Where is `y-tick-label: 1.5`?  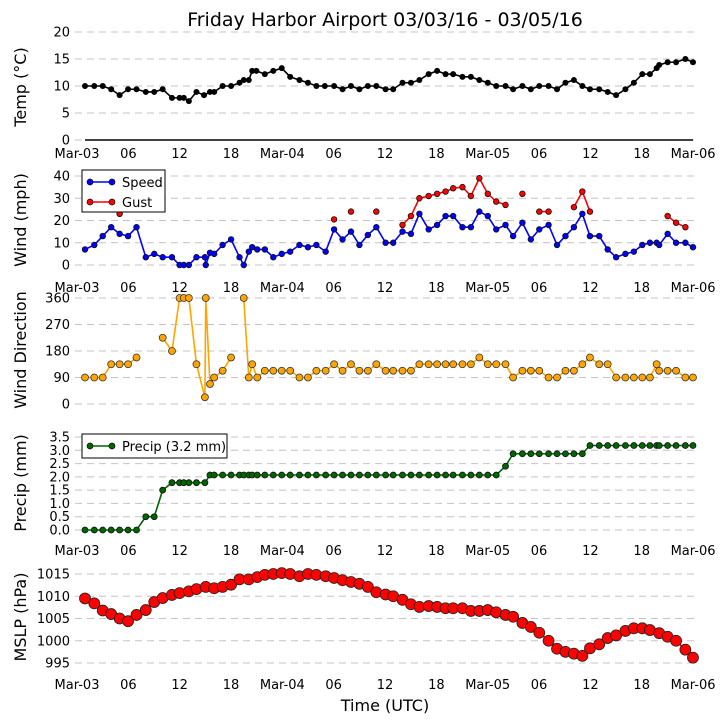
y-tick-label: 1.5 is located at coordinates (59, 491).